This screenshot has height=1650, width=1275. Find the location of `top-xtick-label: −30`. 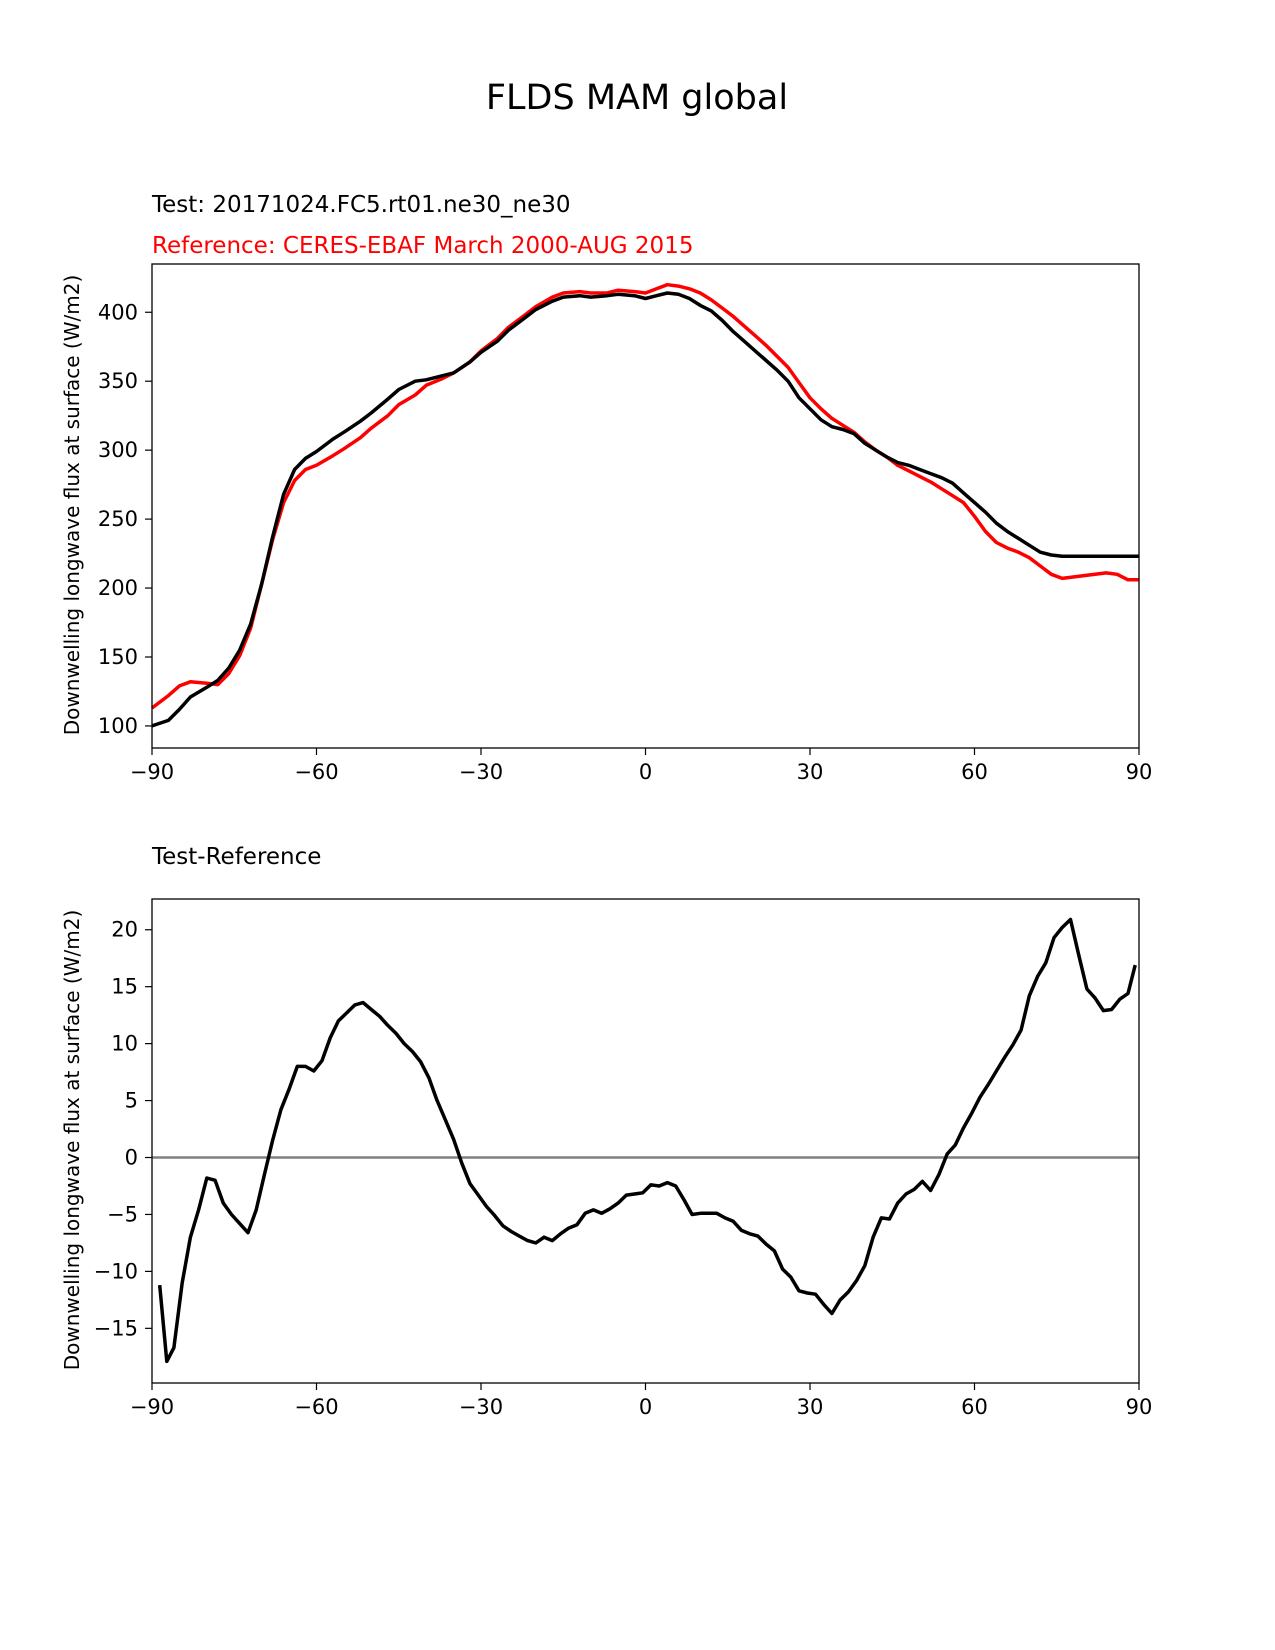

top-xtick-label: −30 is located at coordinates (481, 772).